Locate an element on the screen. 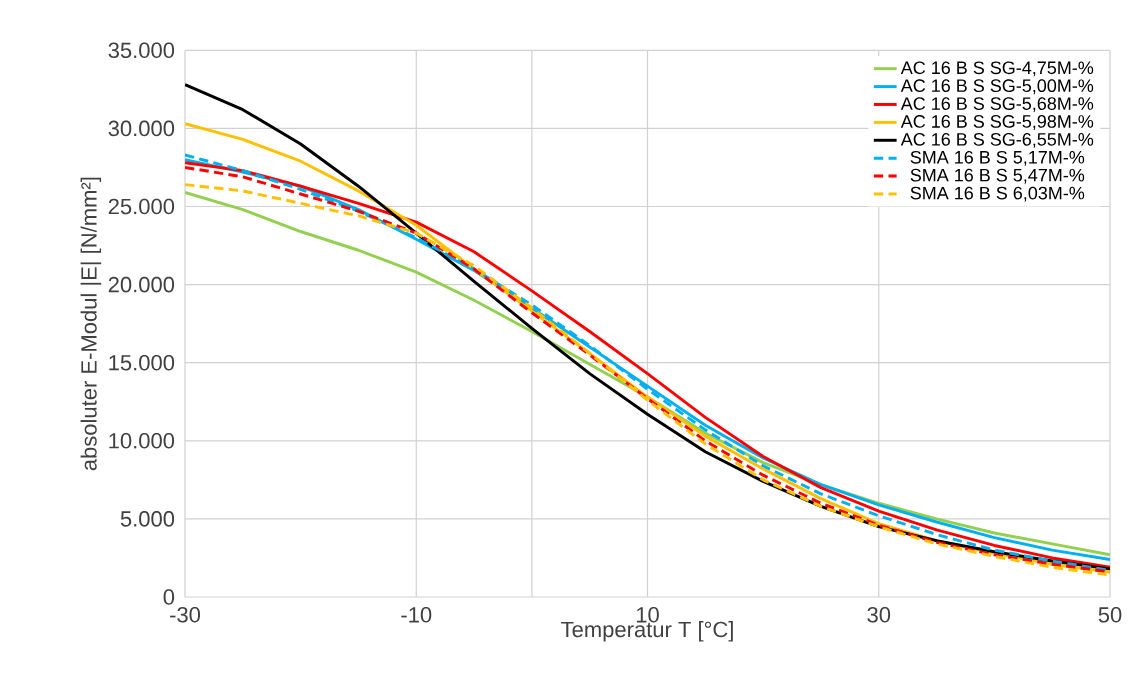  y-tick-label: 35.000 is located at coordinates (141, 50).